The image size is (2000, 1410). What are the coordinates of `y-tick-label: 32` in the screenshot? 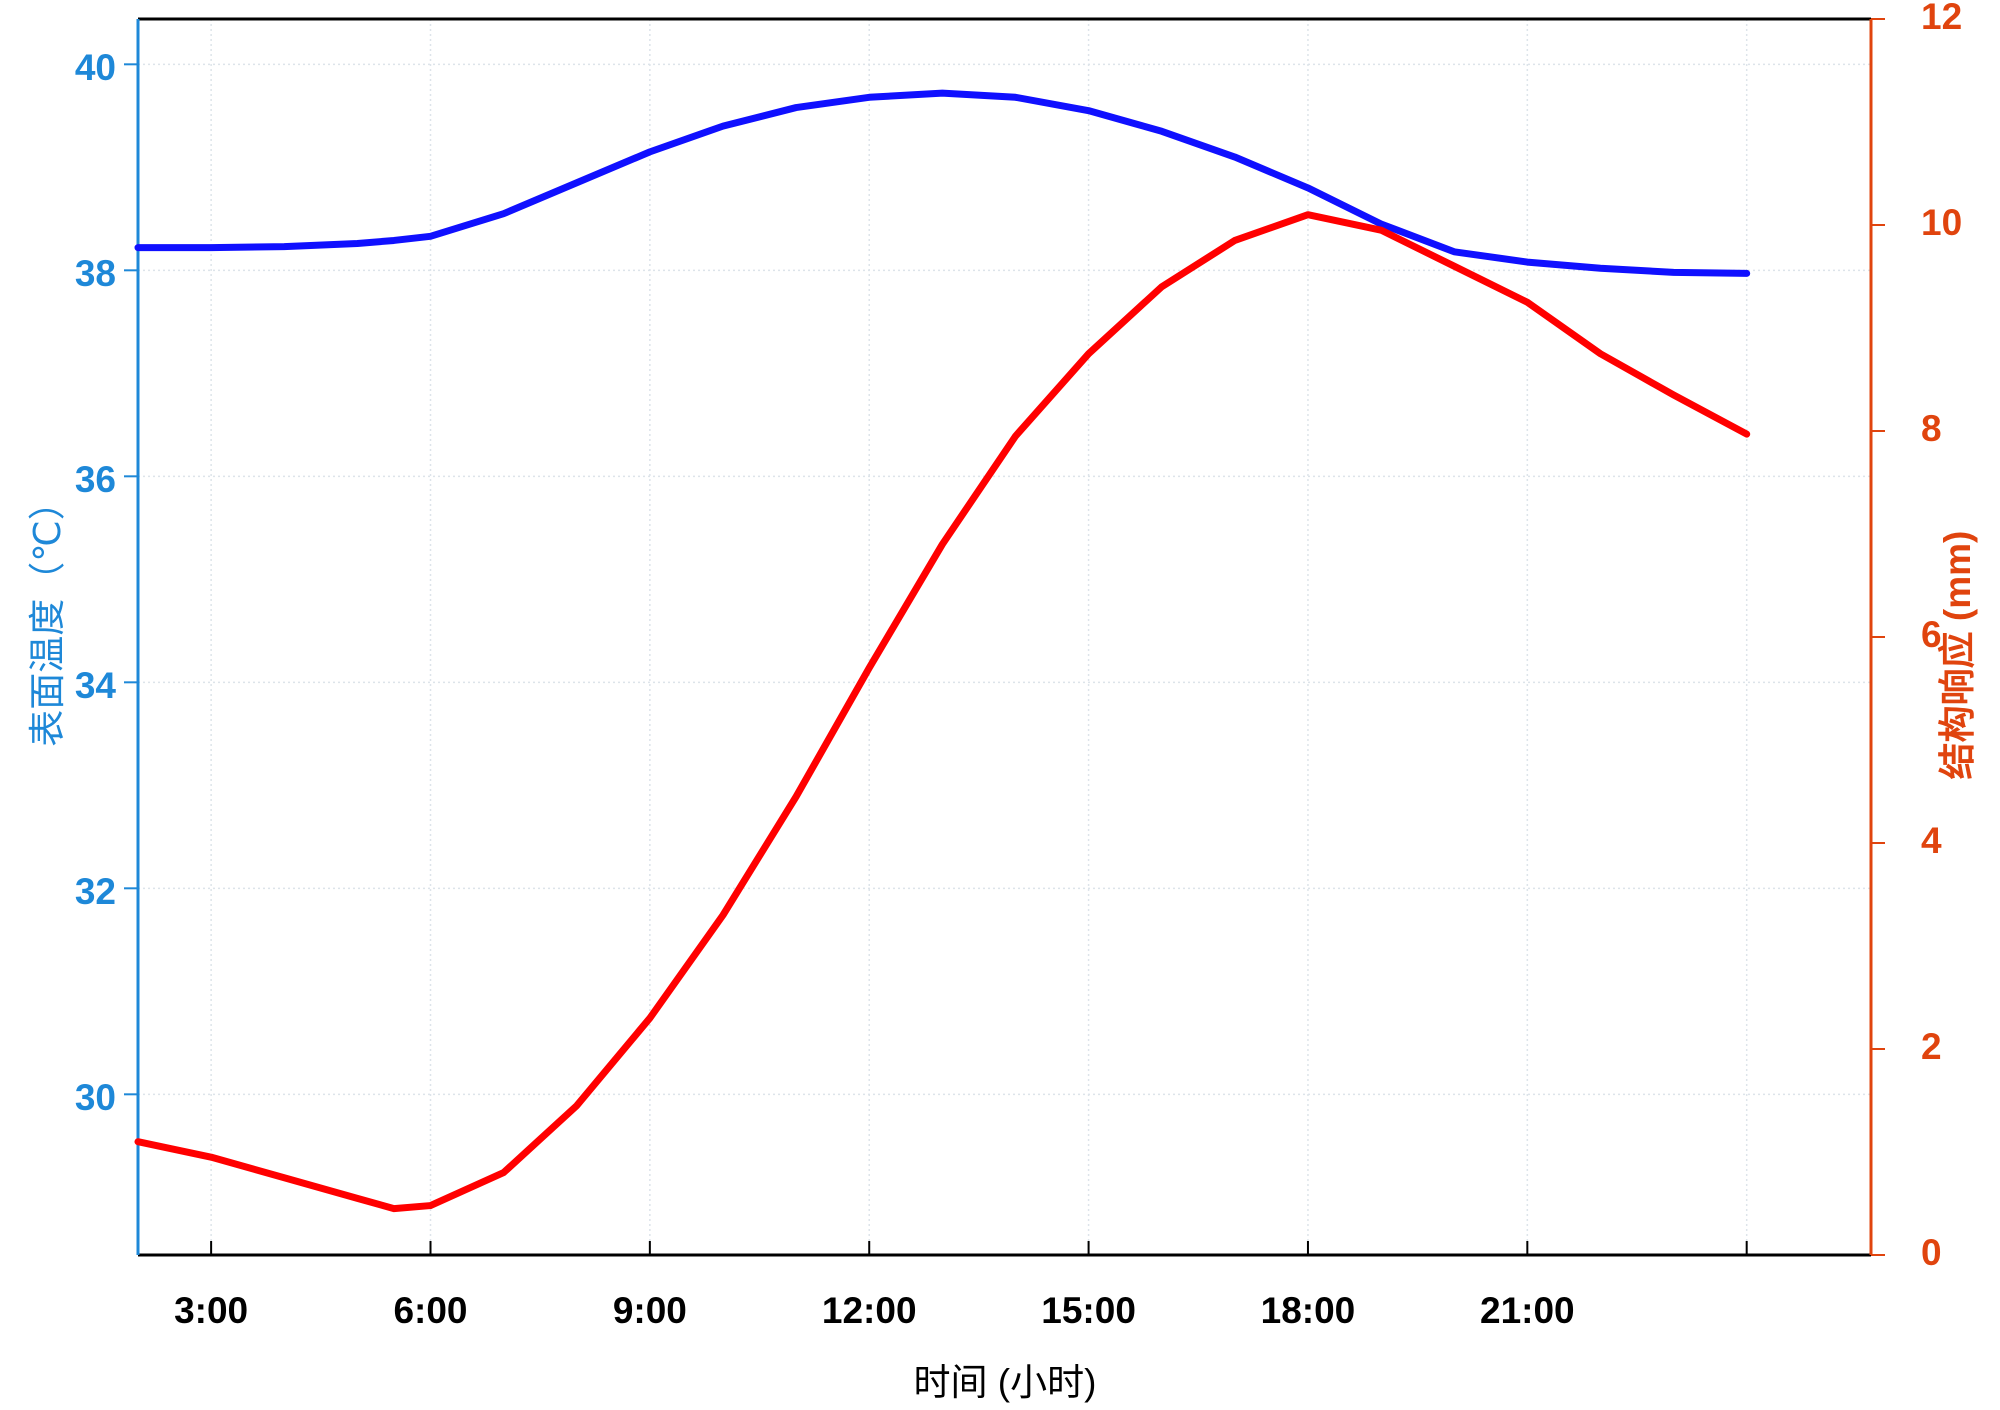 It's located at (95, 891).